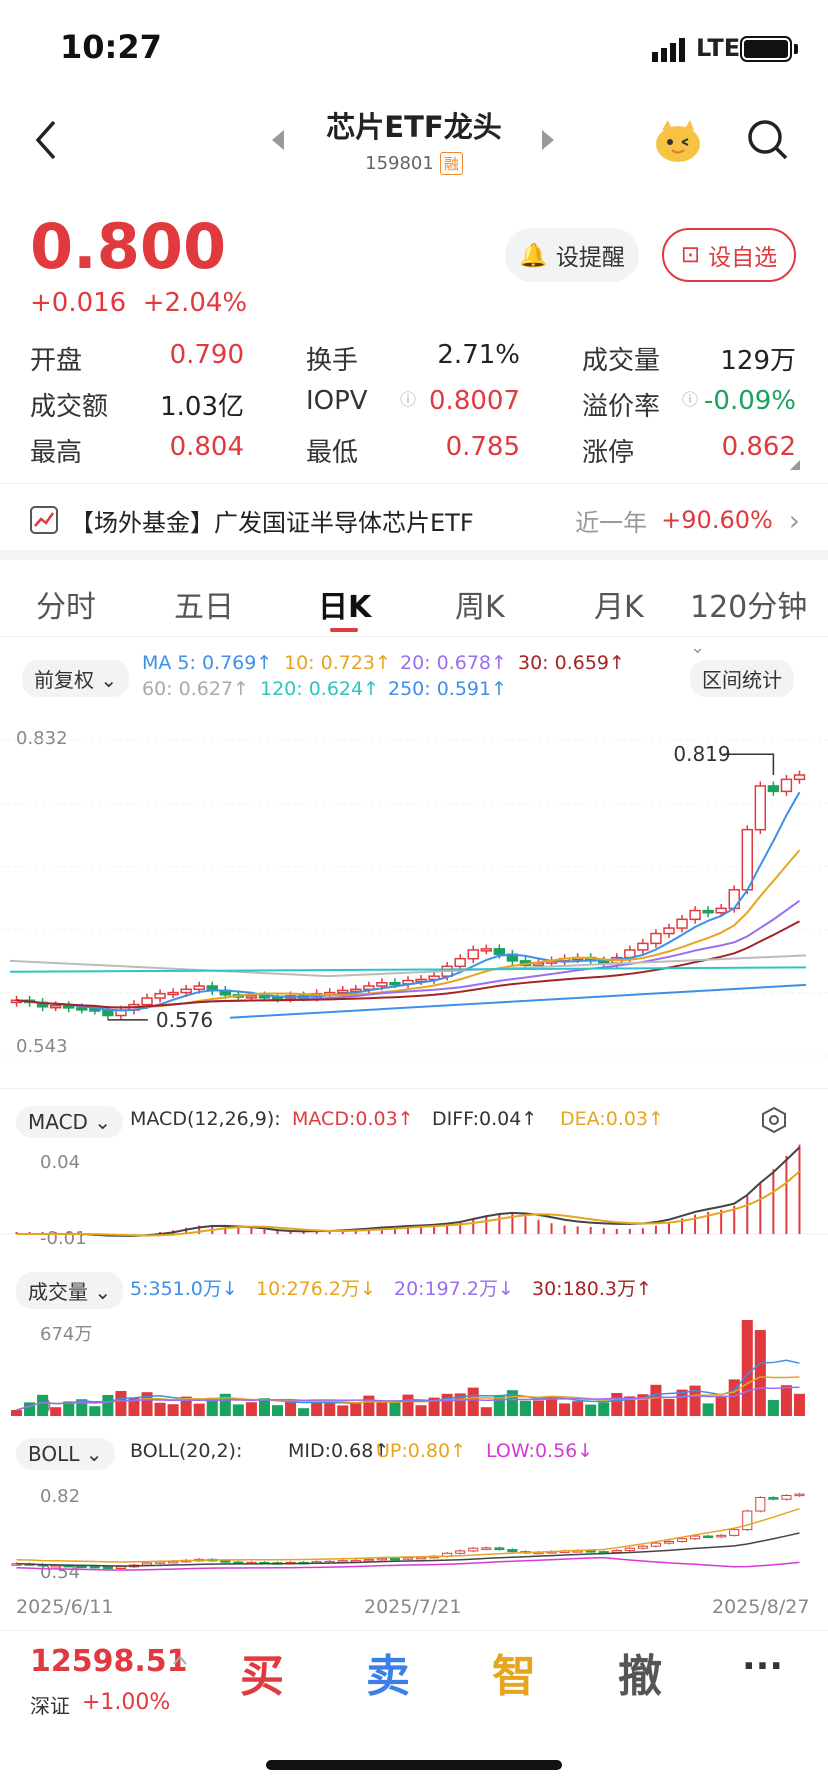  I want to click on volume-chart, so click(414, 1365).